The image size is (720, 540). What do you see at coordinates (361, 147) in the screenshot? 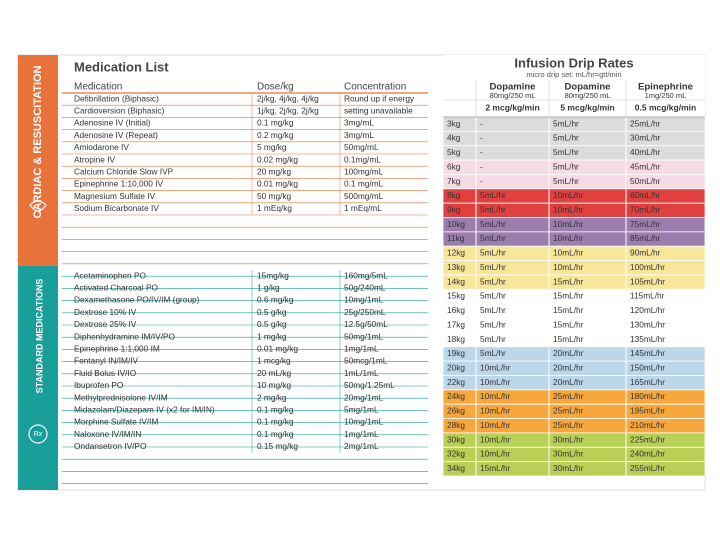
I see `cell: 50mg/mL` at bounding box center [361, 147].